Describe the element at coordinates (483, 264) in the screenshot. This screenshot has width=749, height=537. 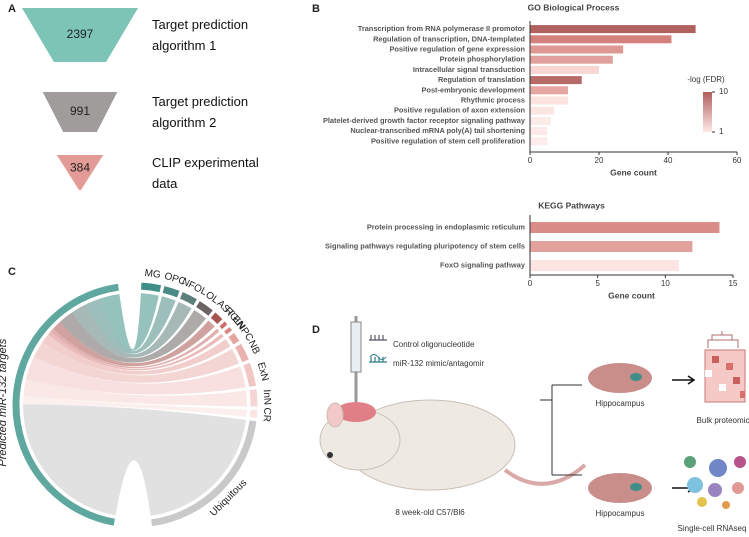
I see `category-label: FoxO signaling pathway` at that location.